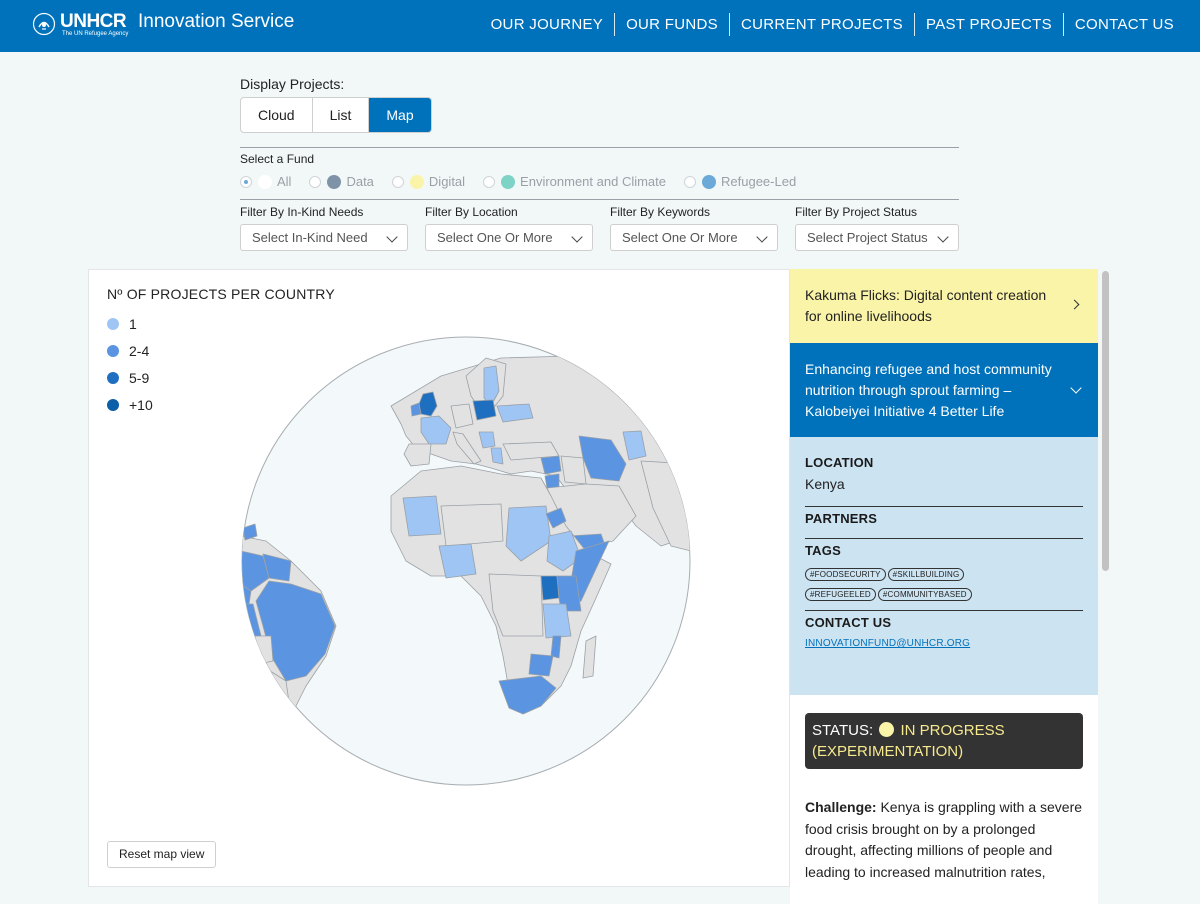 The image size is (1200, 904). Describe the element at coordinates (162, 854) in the screenshot. I see `reset-map-view-button: Reset map view` at that location.